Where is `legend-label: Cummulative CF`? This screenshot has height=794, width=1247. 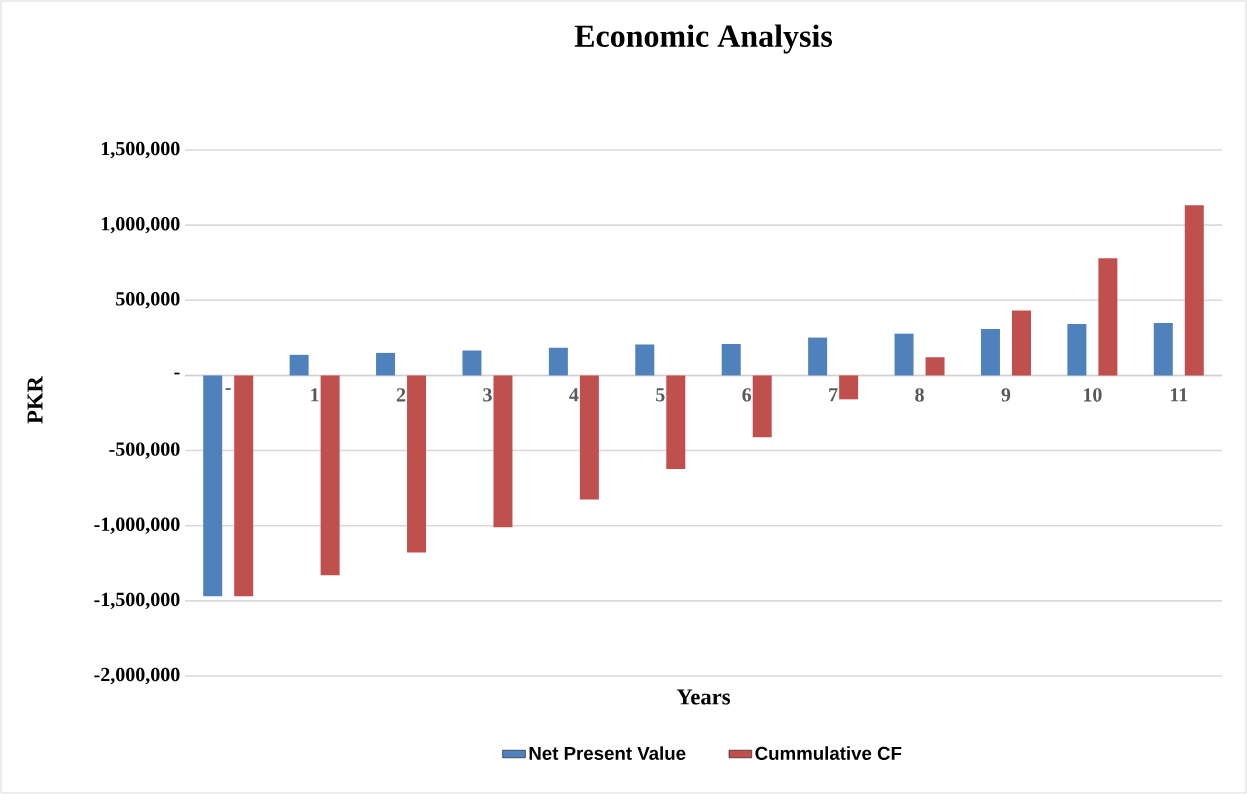
legend-label: Cummulative CF is located at coordinates (828, 753).